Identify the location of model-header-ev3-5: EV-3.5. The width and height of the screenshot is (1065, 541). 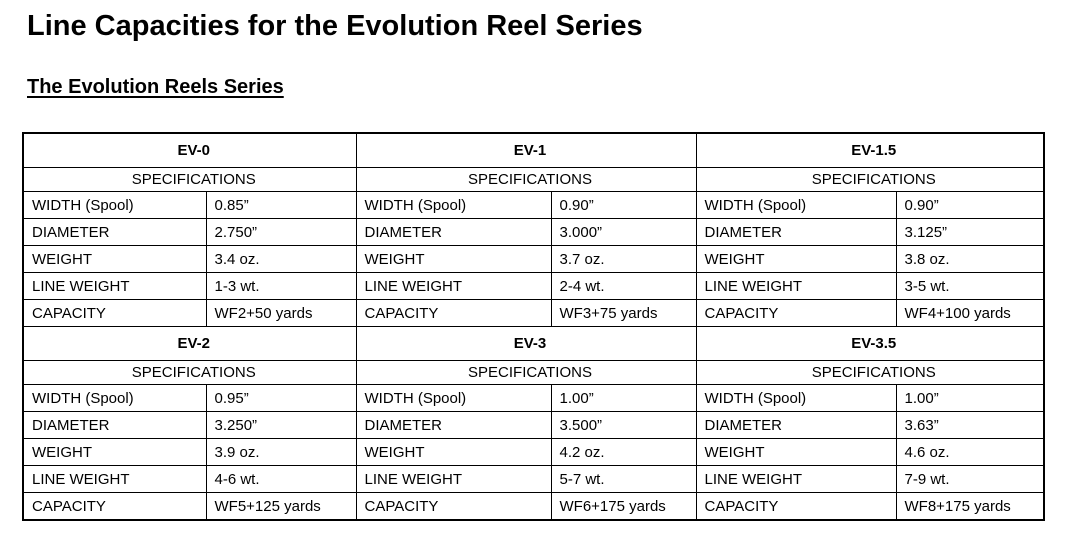
(870, 343).